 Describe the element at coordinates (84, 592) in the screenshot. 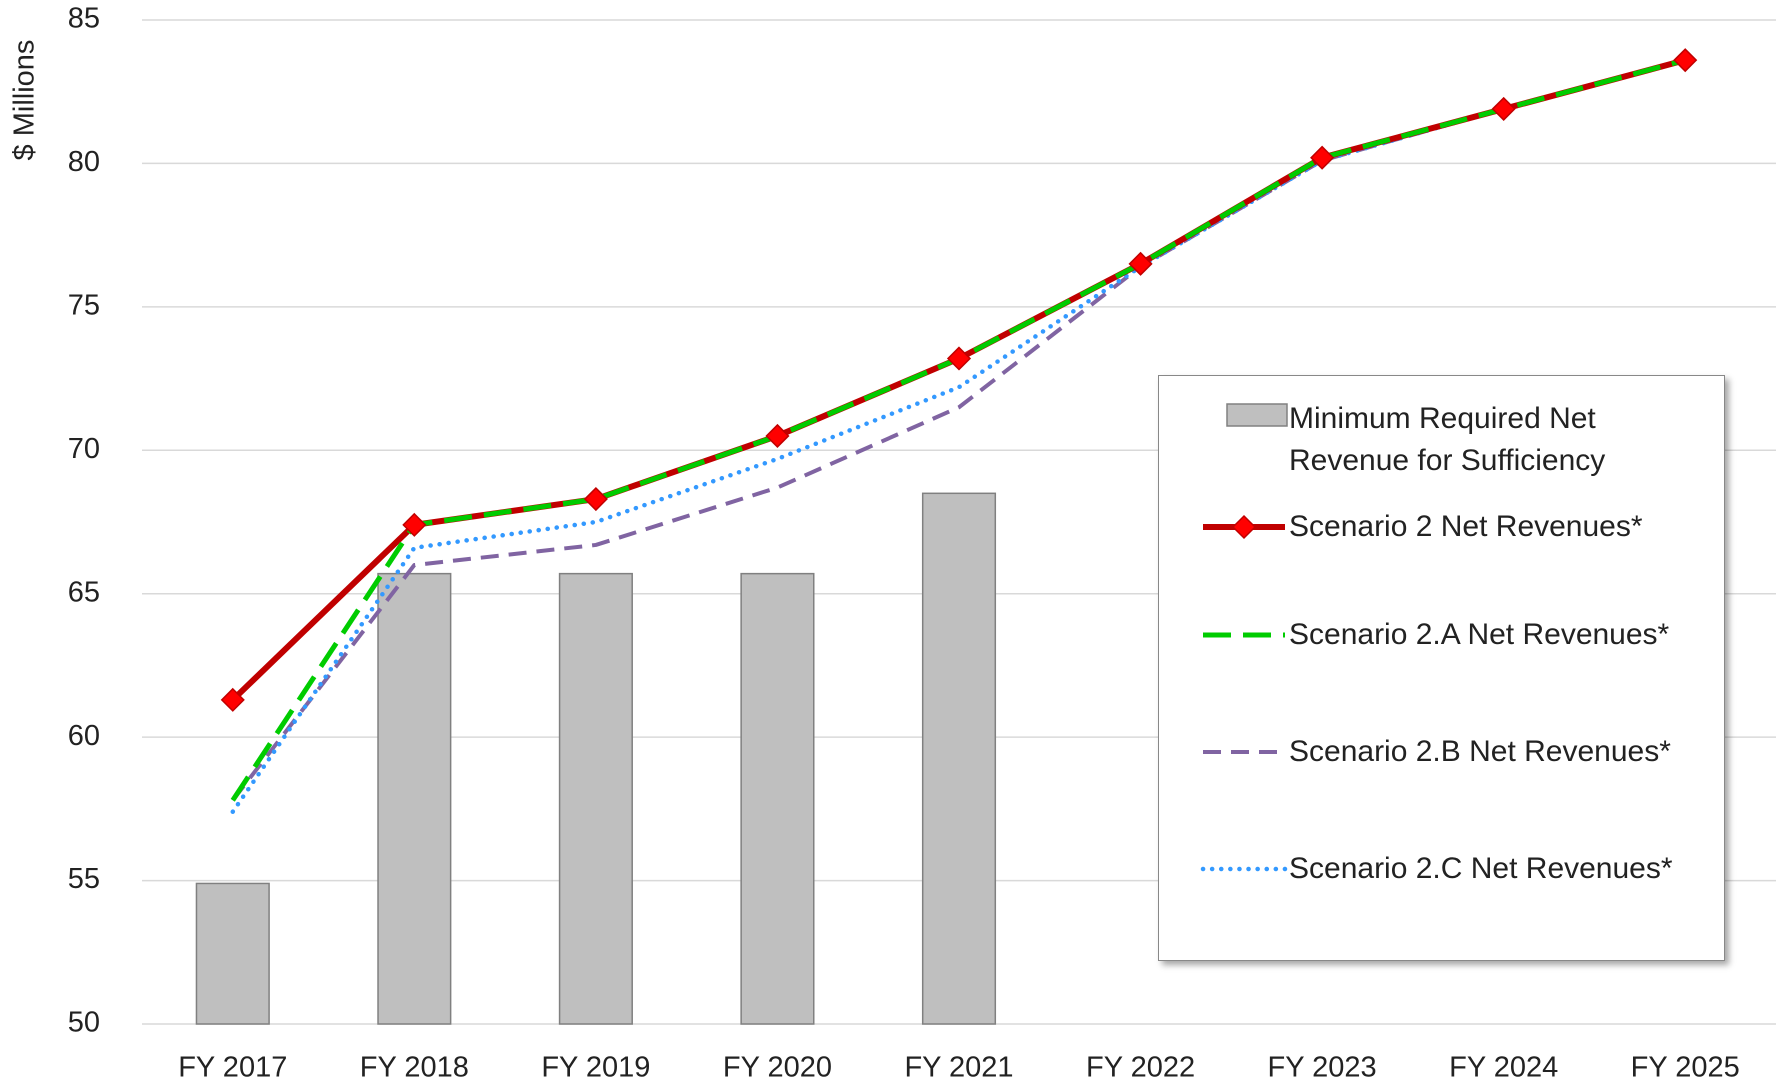

I see `y-tick-label: 65` at that location.